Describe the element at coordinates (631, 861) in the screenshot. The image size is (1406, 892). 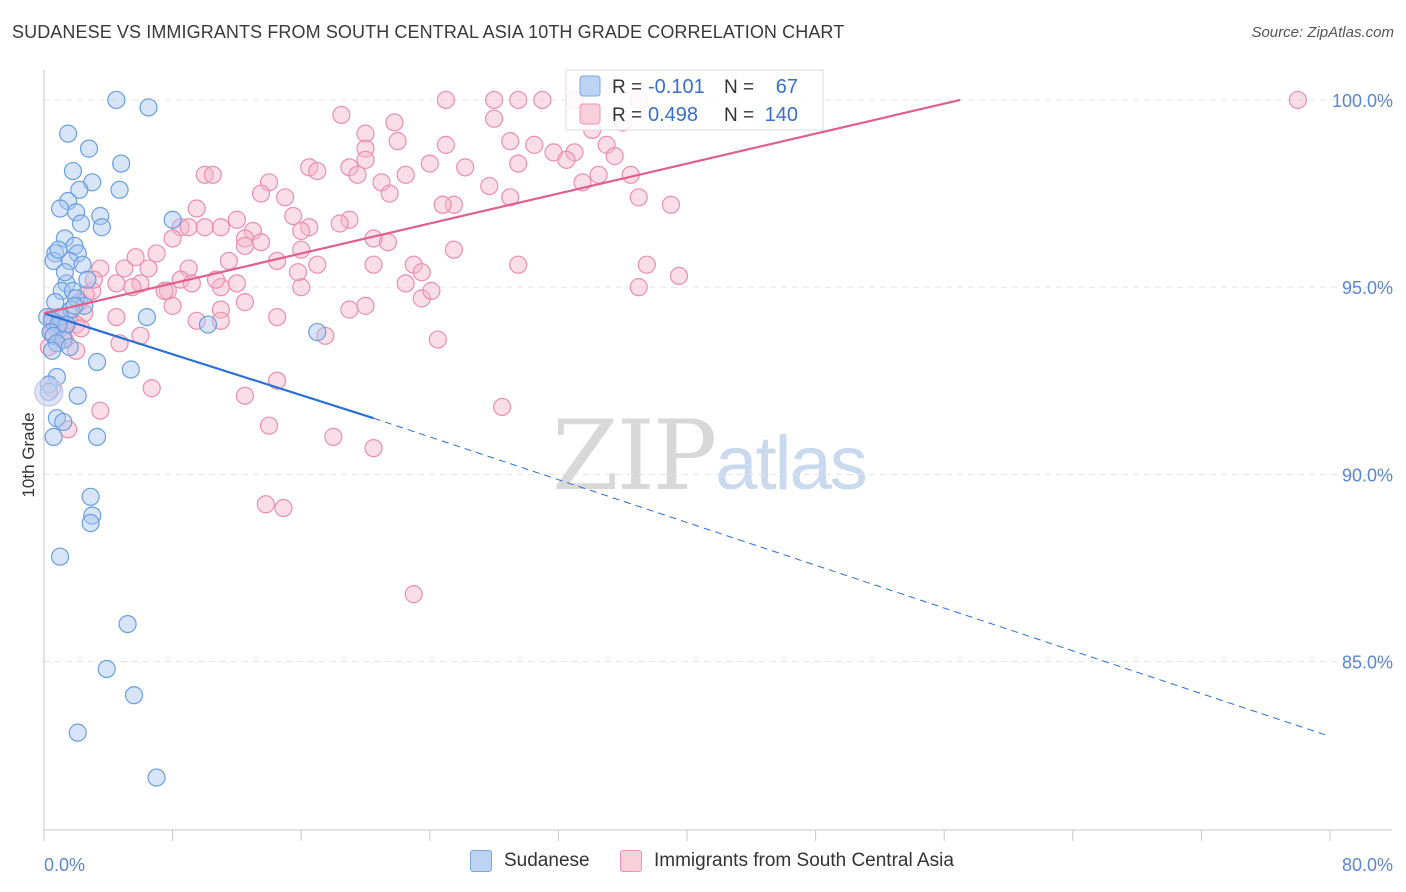
I see `immigrants-swatch` at that location.